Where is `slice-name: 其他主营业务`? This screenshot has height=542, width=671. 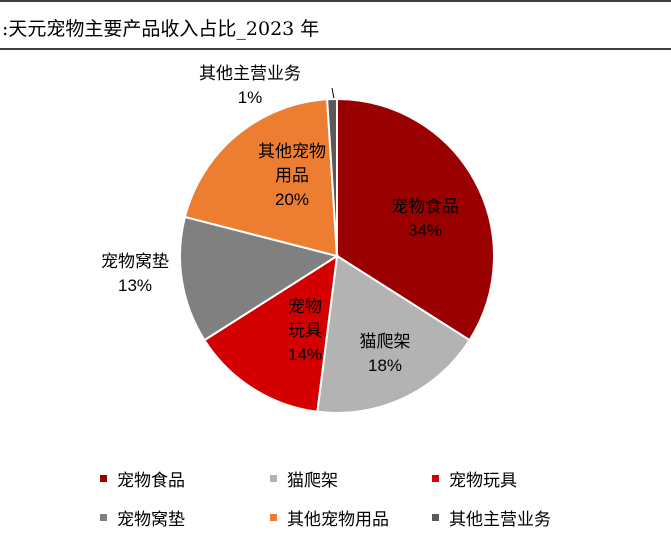 slice-name: 其他主营业务 is located at coordinates (250, 74).